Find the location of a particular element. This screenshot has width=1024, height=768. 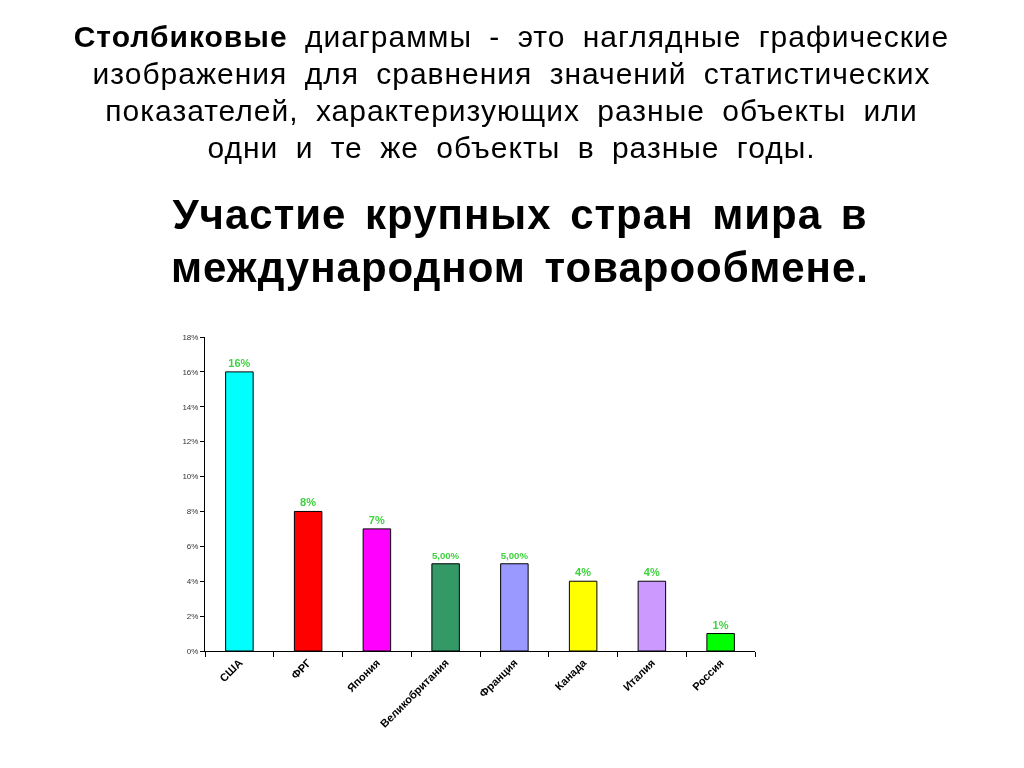

y-tick-label: 16% is located at coordinates (190, 372).